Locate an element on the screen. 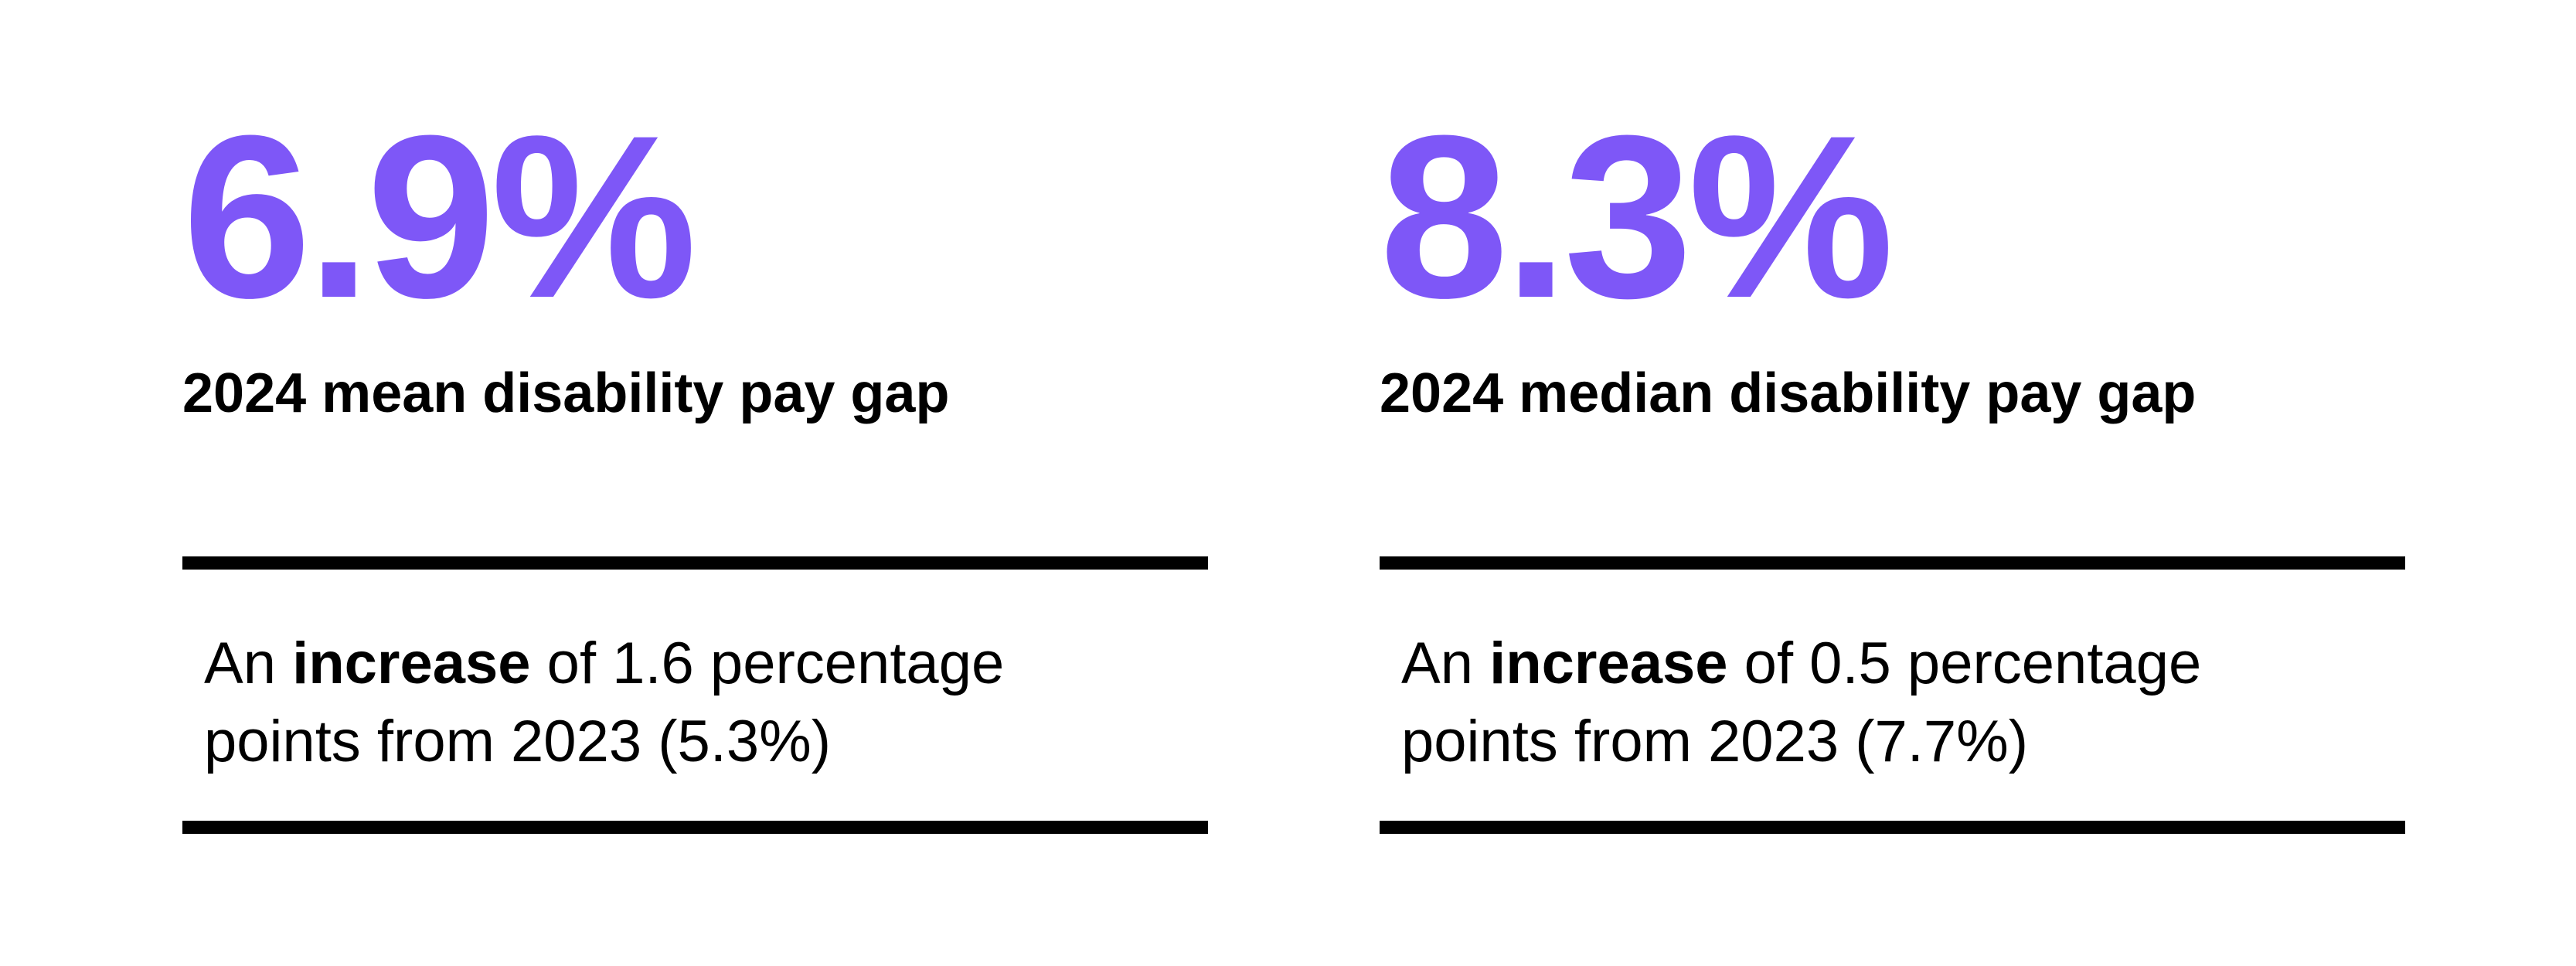 Image resolution: width=2576 pixels, height=966 pixels. change-line-1: An increase of 0.5 percentage is located at coordinates (1896, 663).